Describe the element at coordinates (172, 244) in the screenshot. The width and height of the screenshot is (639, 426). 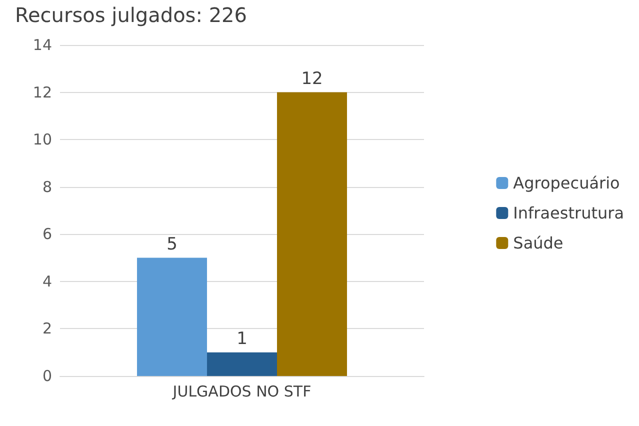
I see `data-label: 5` at that location.